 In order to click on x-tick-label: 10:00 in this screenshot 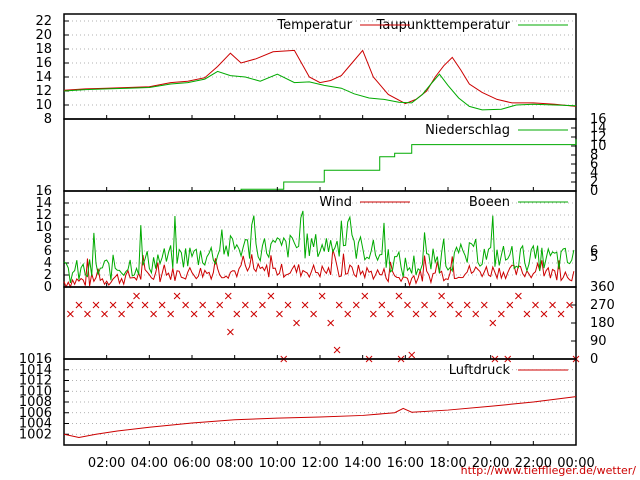, I will do `click(277, 463)`.